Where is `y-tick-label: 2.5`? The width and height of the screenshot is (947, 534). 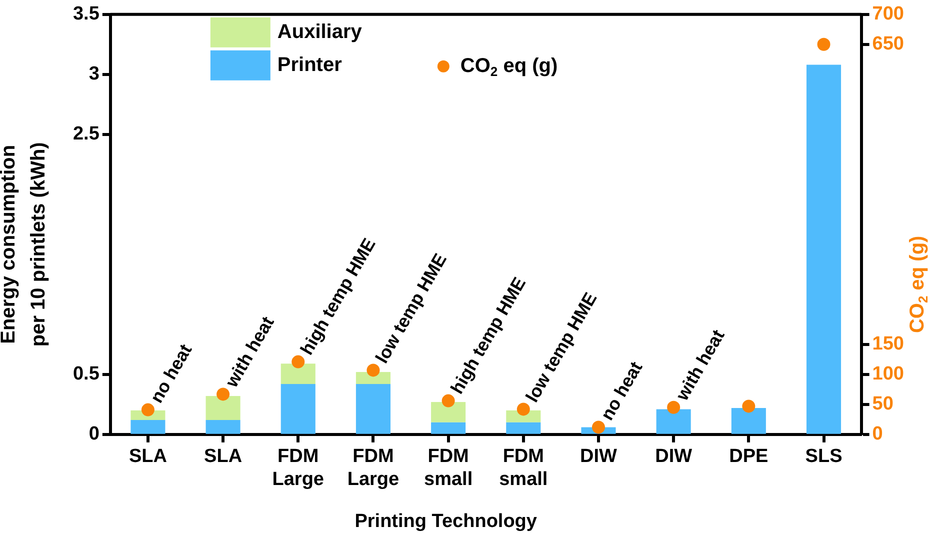
y-tick-label: 2.5 is located at coordinates (86, 134).